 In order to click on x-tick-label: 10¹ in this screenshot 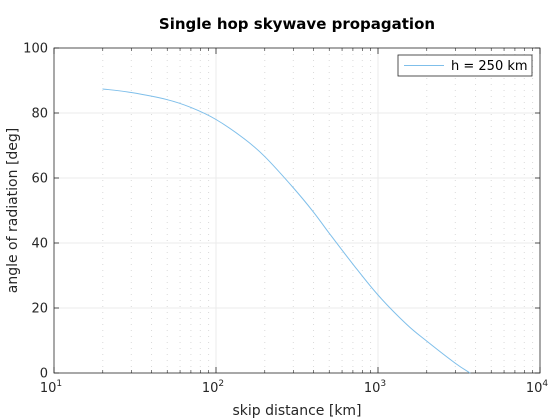, I will do `click(51, 387)`.